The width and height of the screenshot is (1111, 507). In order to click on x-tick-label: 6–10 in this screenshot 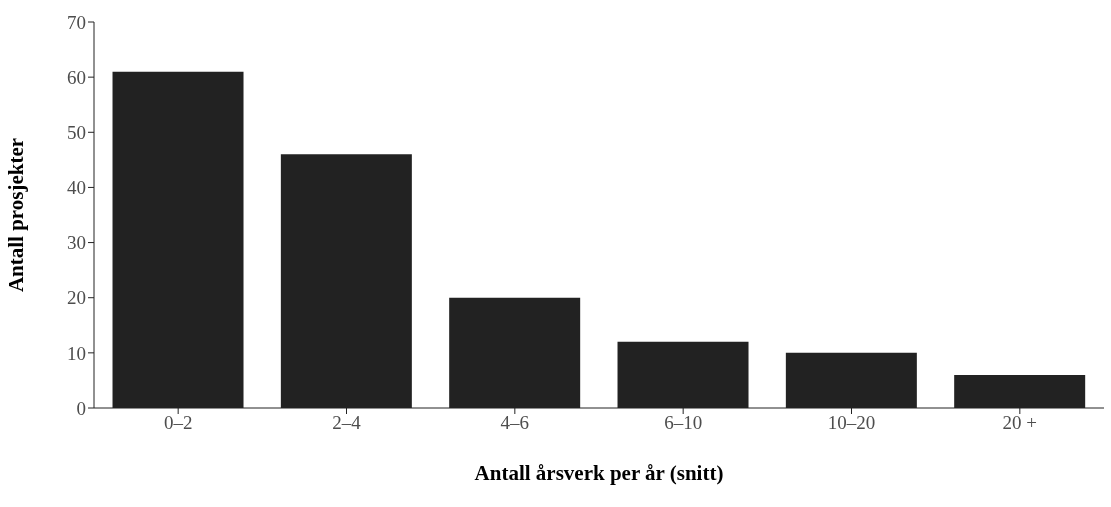, I will do `click(683, 423)`.